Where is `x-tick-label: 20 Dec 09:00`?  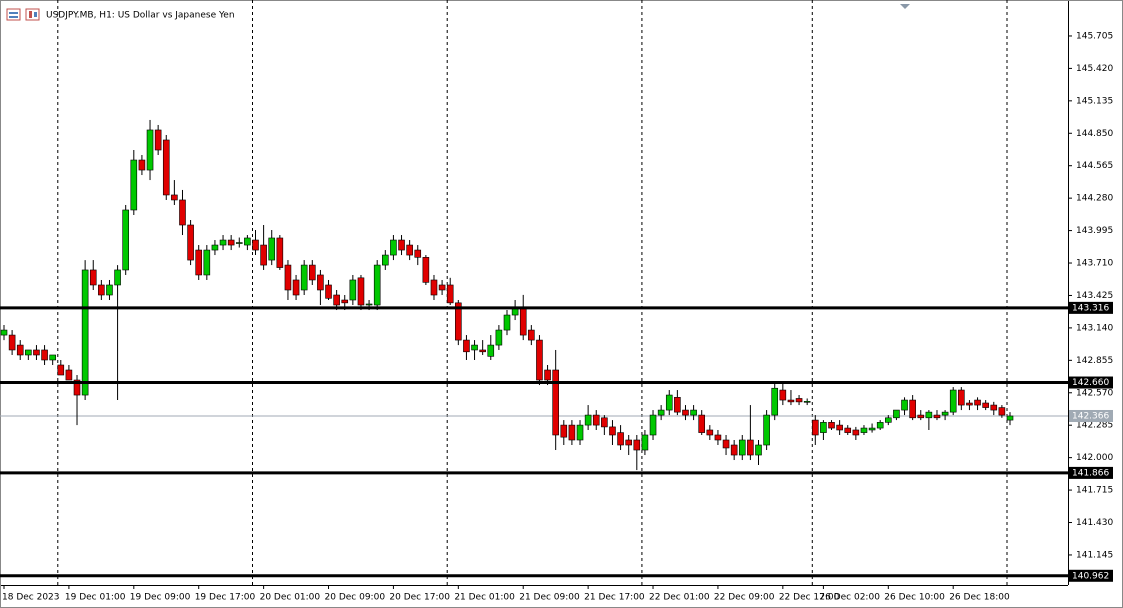 x-tick-label: 20 Dec 09:00 is located at coordinates (355, 598).